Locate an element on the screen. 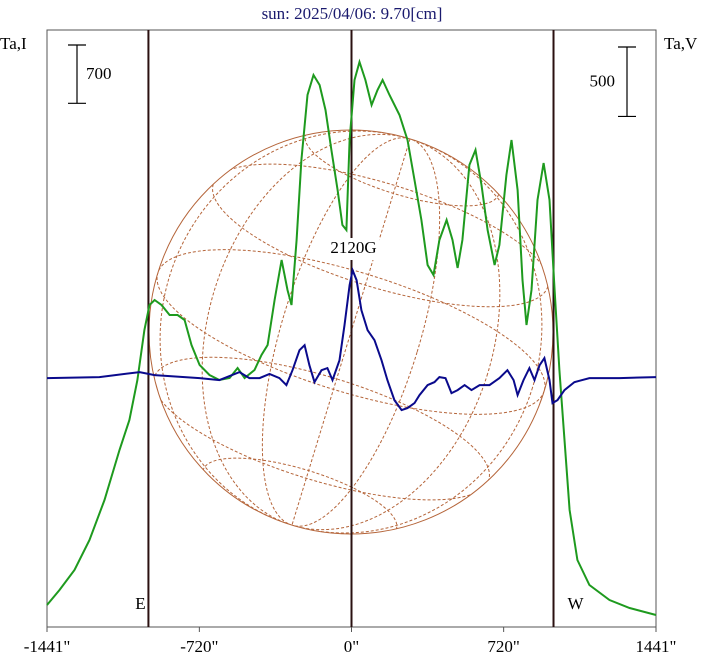  x-tick-label: 0" is located at coordinates (351, 646).